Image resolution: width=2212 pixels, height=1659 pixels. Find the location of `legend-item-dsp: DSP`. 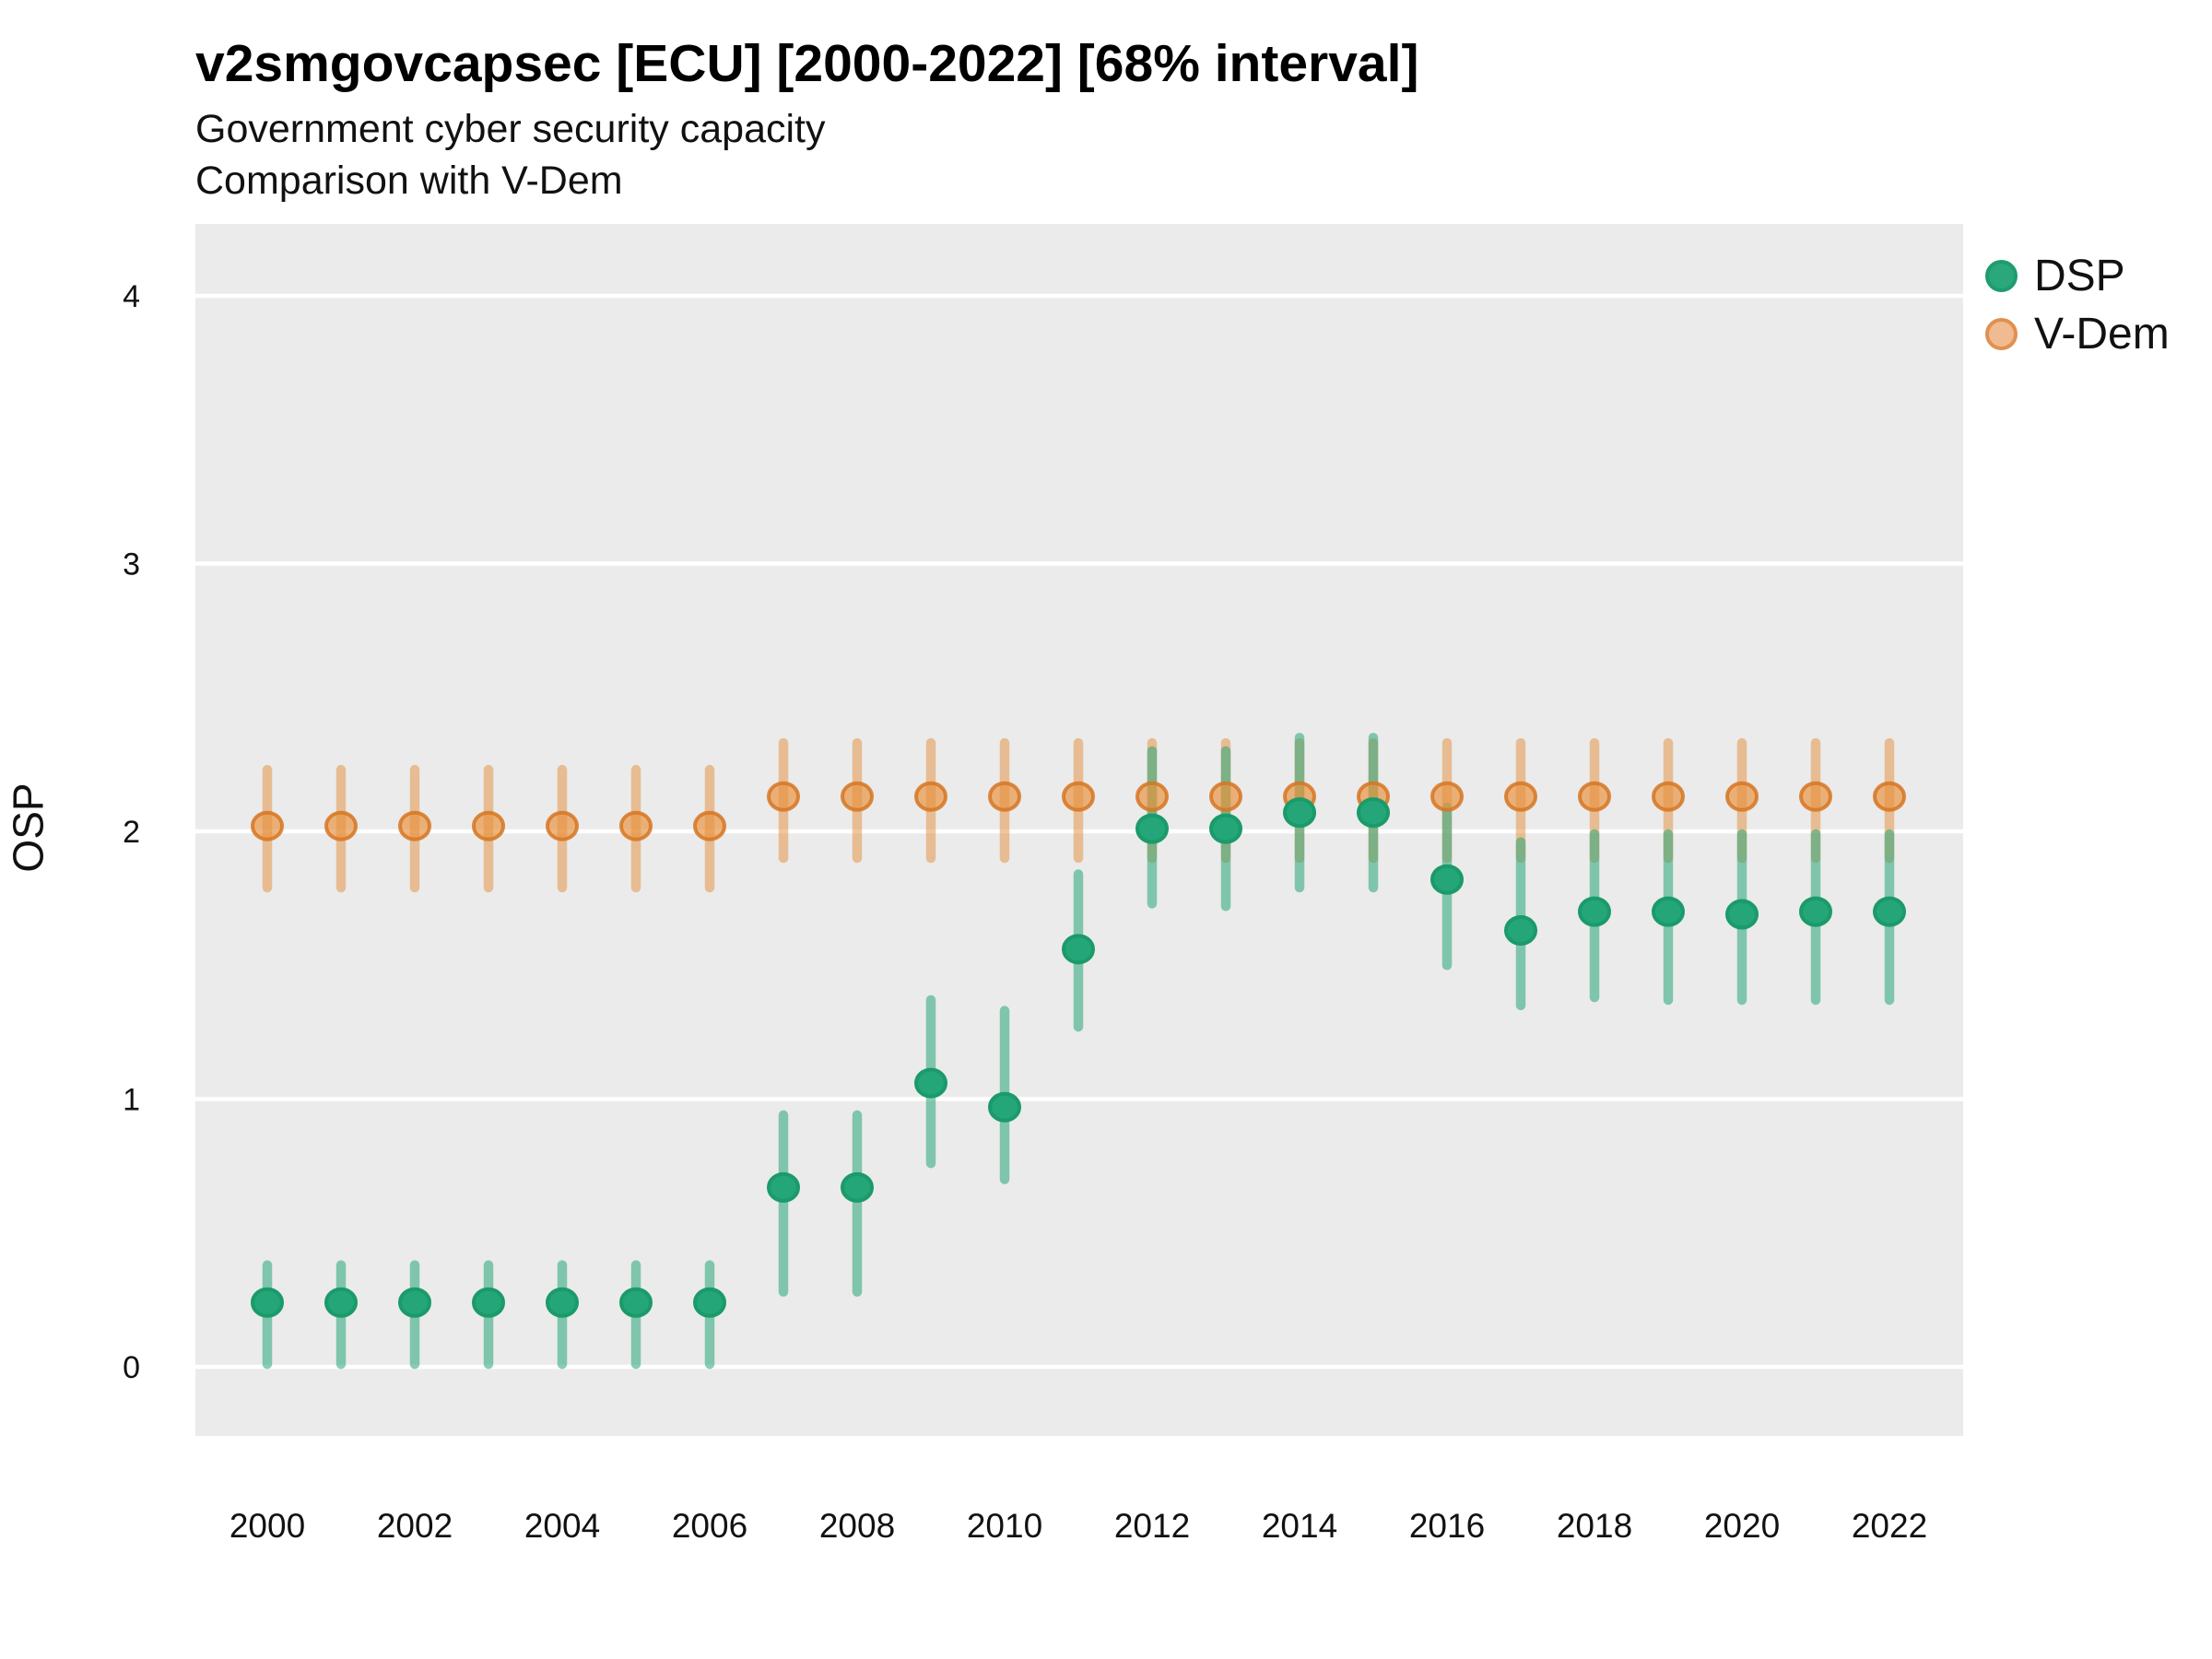

legend-item-dsp: DSP is located at coordinates (2077, 276).